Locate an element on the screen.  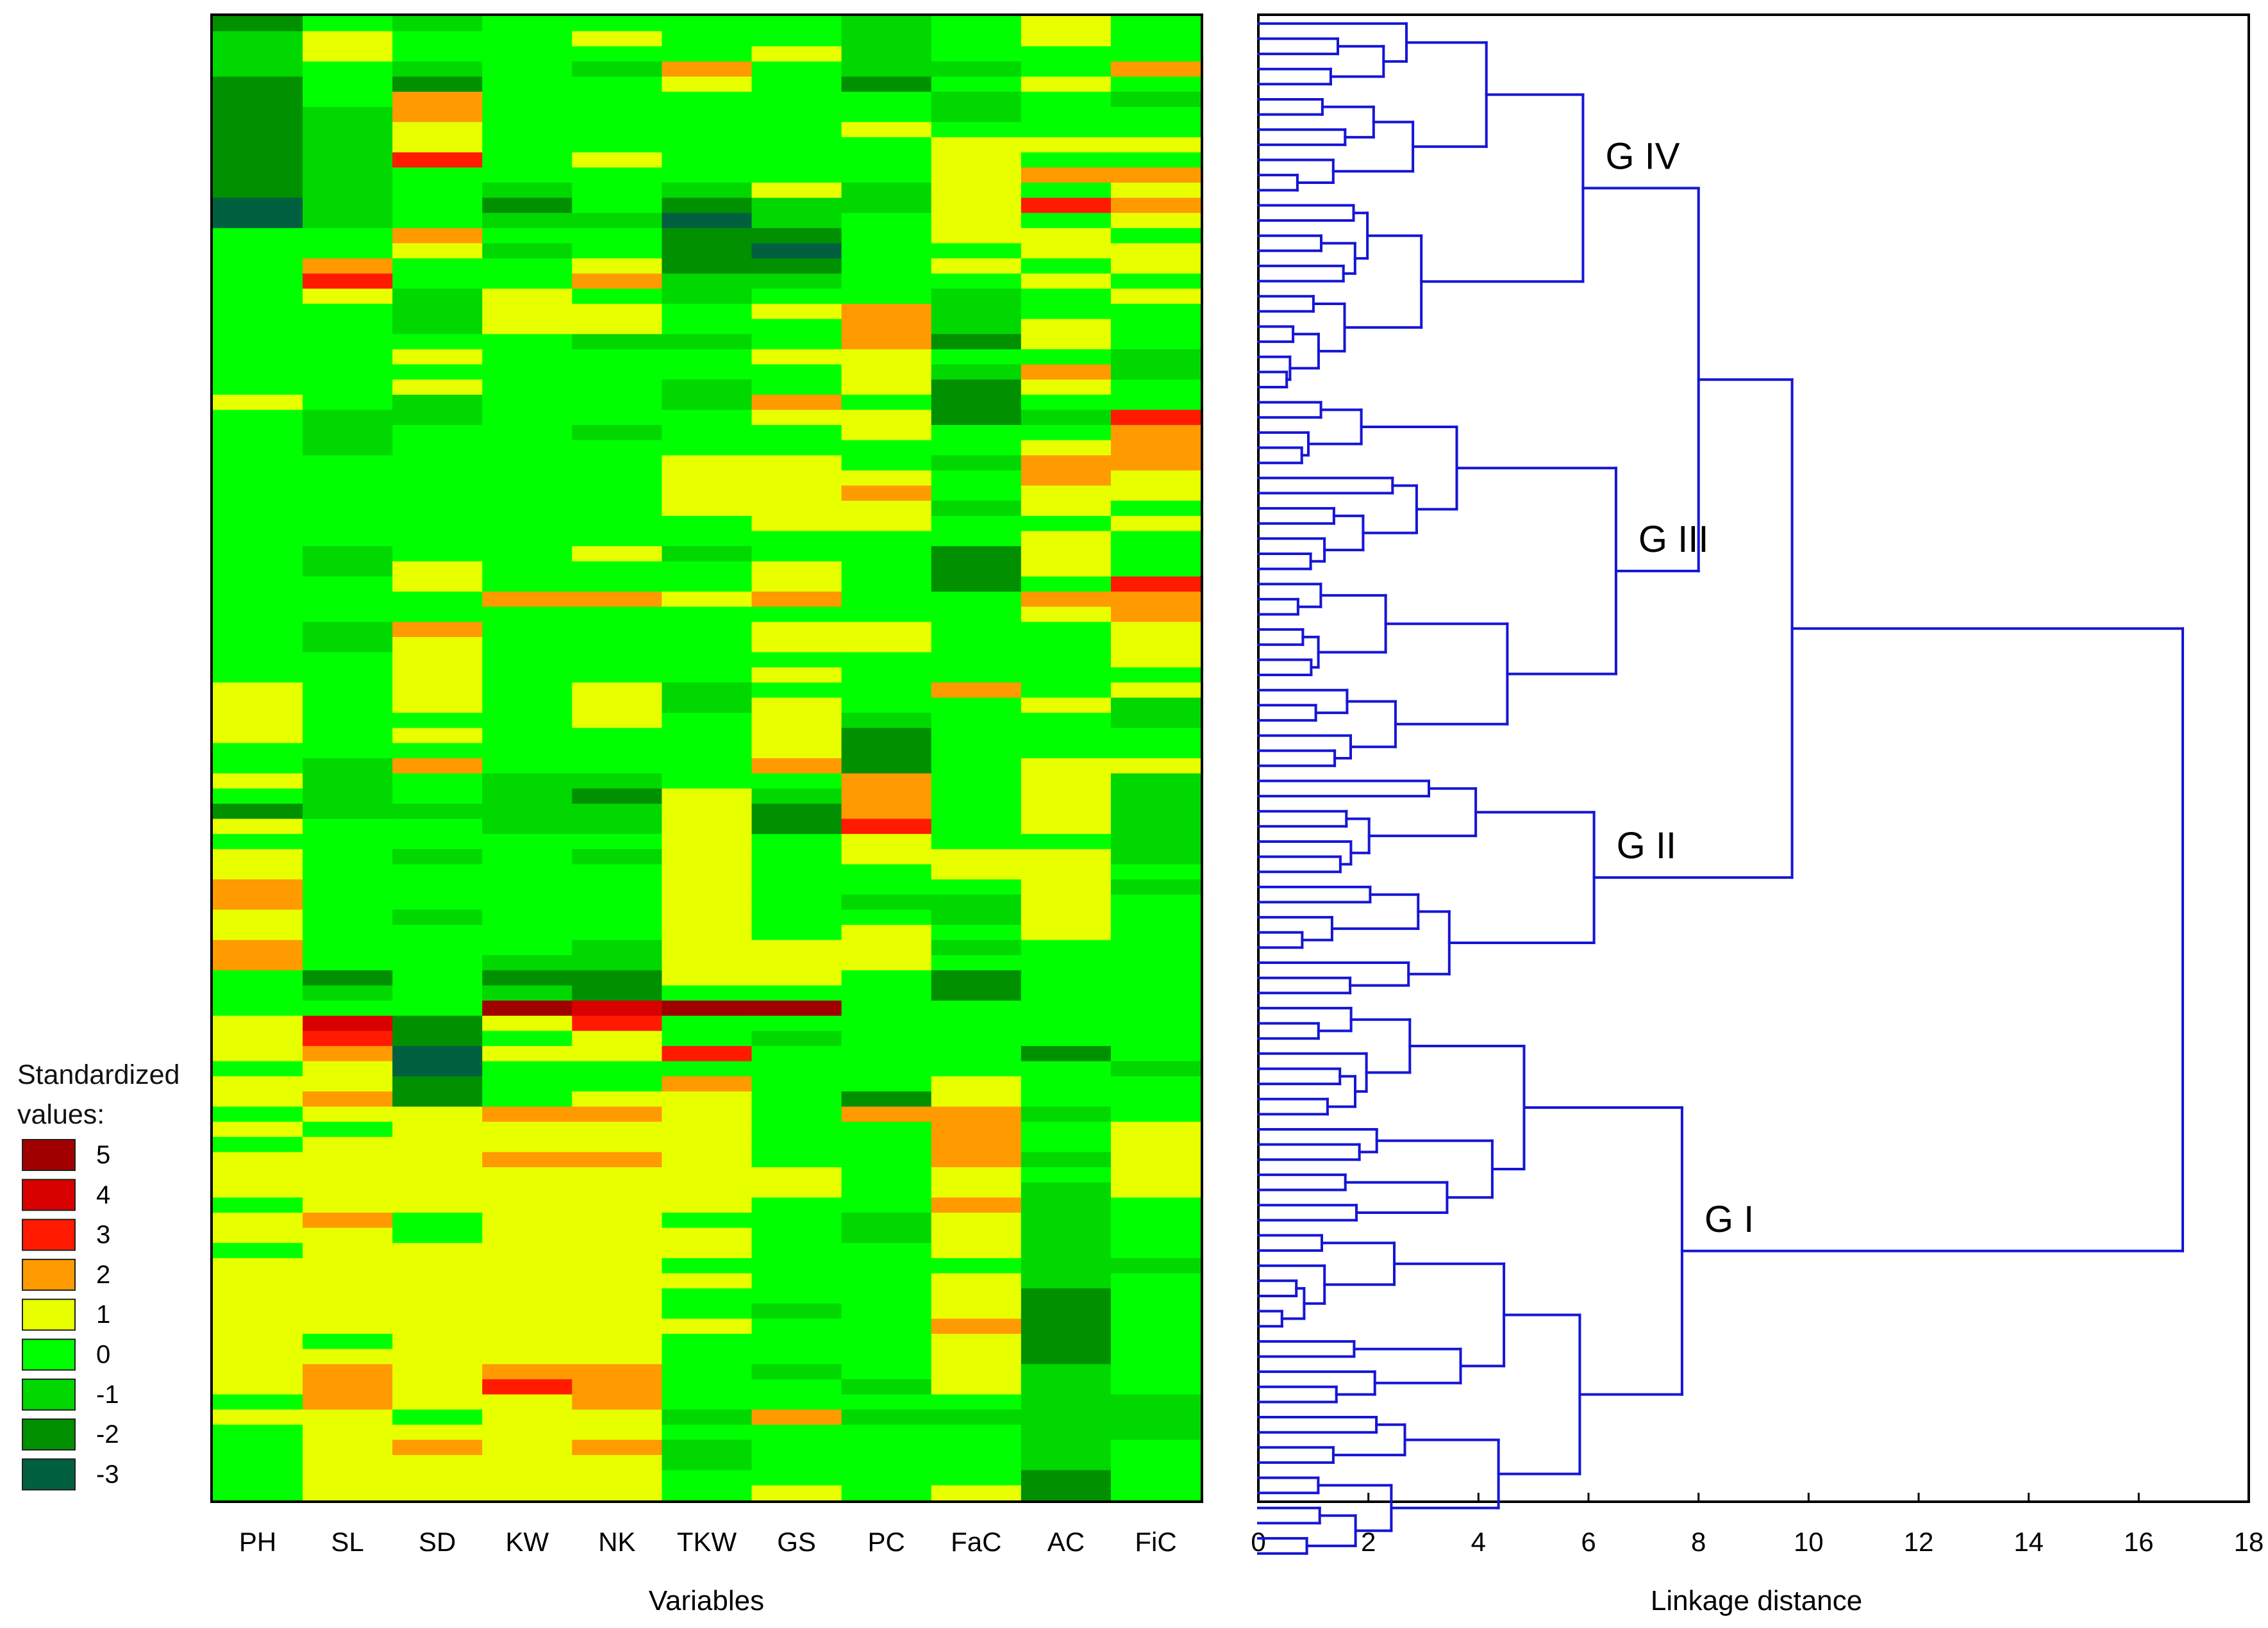
dendrogram-x-axis-label: Linkage distance is located at coordinates (1756, 1600).